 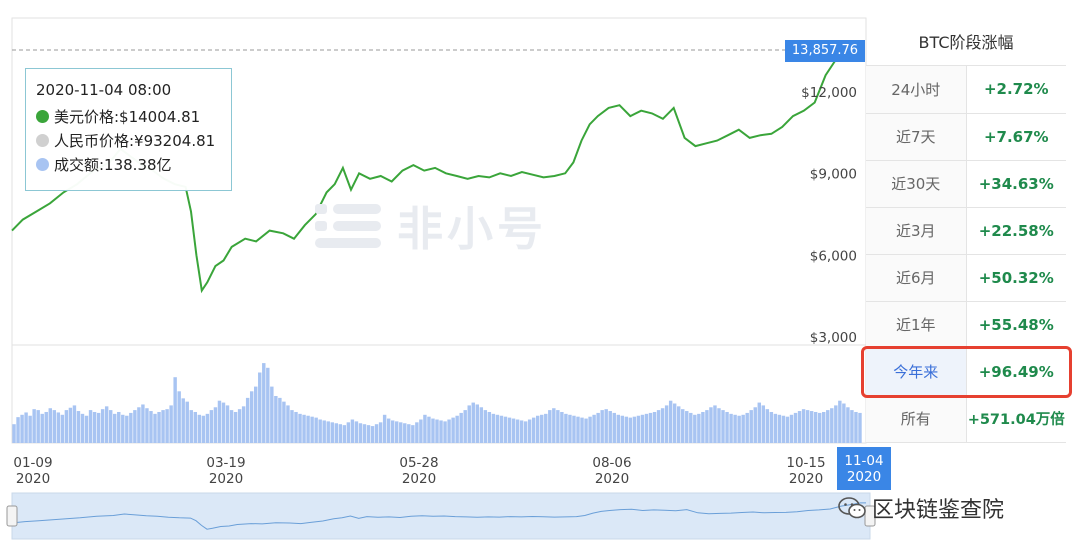 What do you see at coordinates (916, 372) in the screenshot?
I see `period-label: 今年来` at bounding box center [916, 372].